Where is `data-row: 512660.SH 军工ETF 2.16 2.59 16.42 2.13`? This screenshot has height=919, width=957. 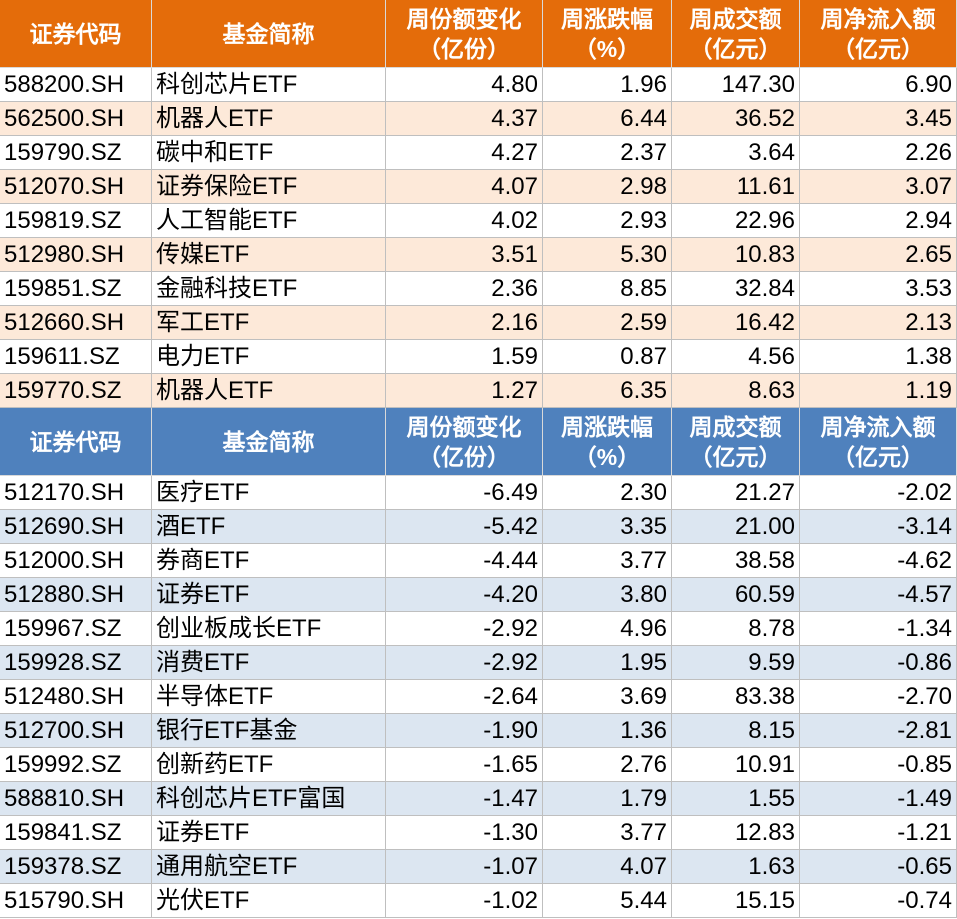 data-row: 512660.SH 军工ETF 2.16 2.59 16.42 2.13 is located at coordinates (478, 323).